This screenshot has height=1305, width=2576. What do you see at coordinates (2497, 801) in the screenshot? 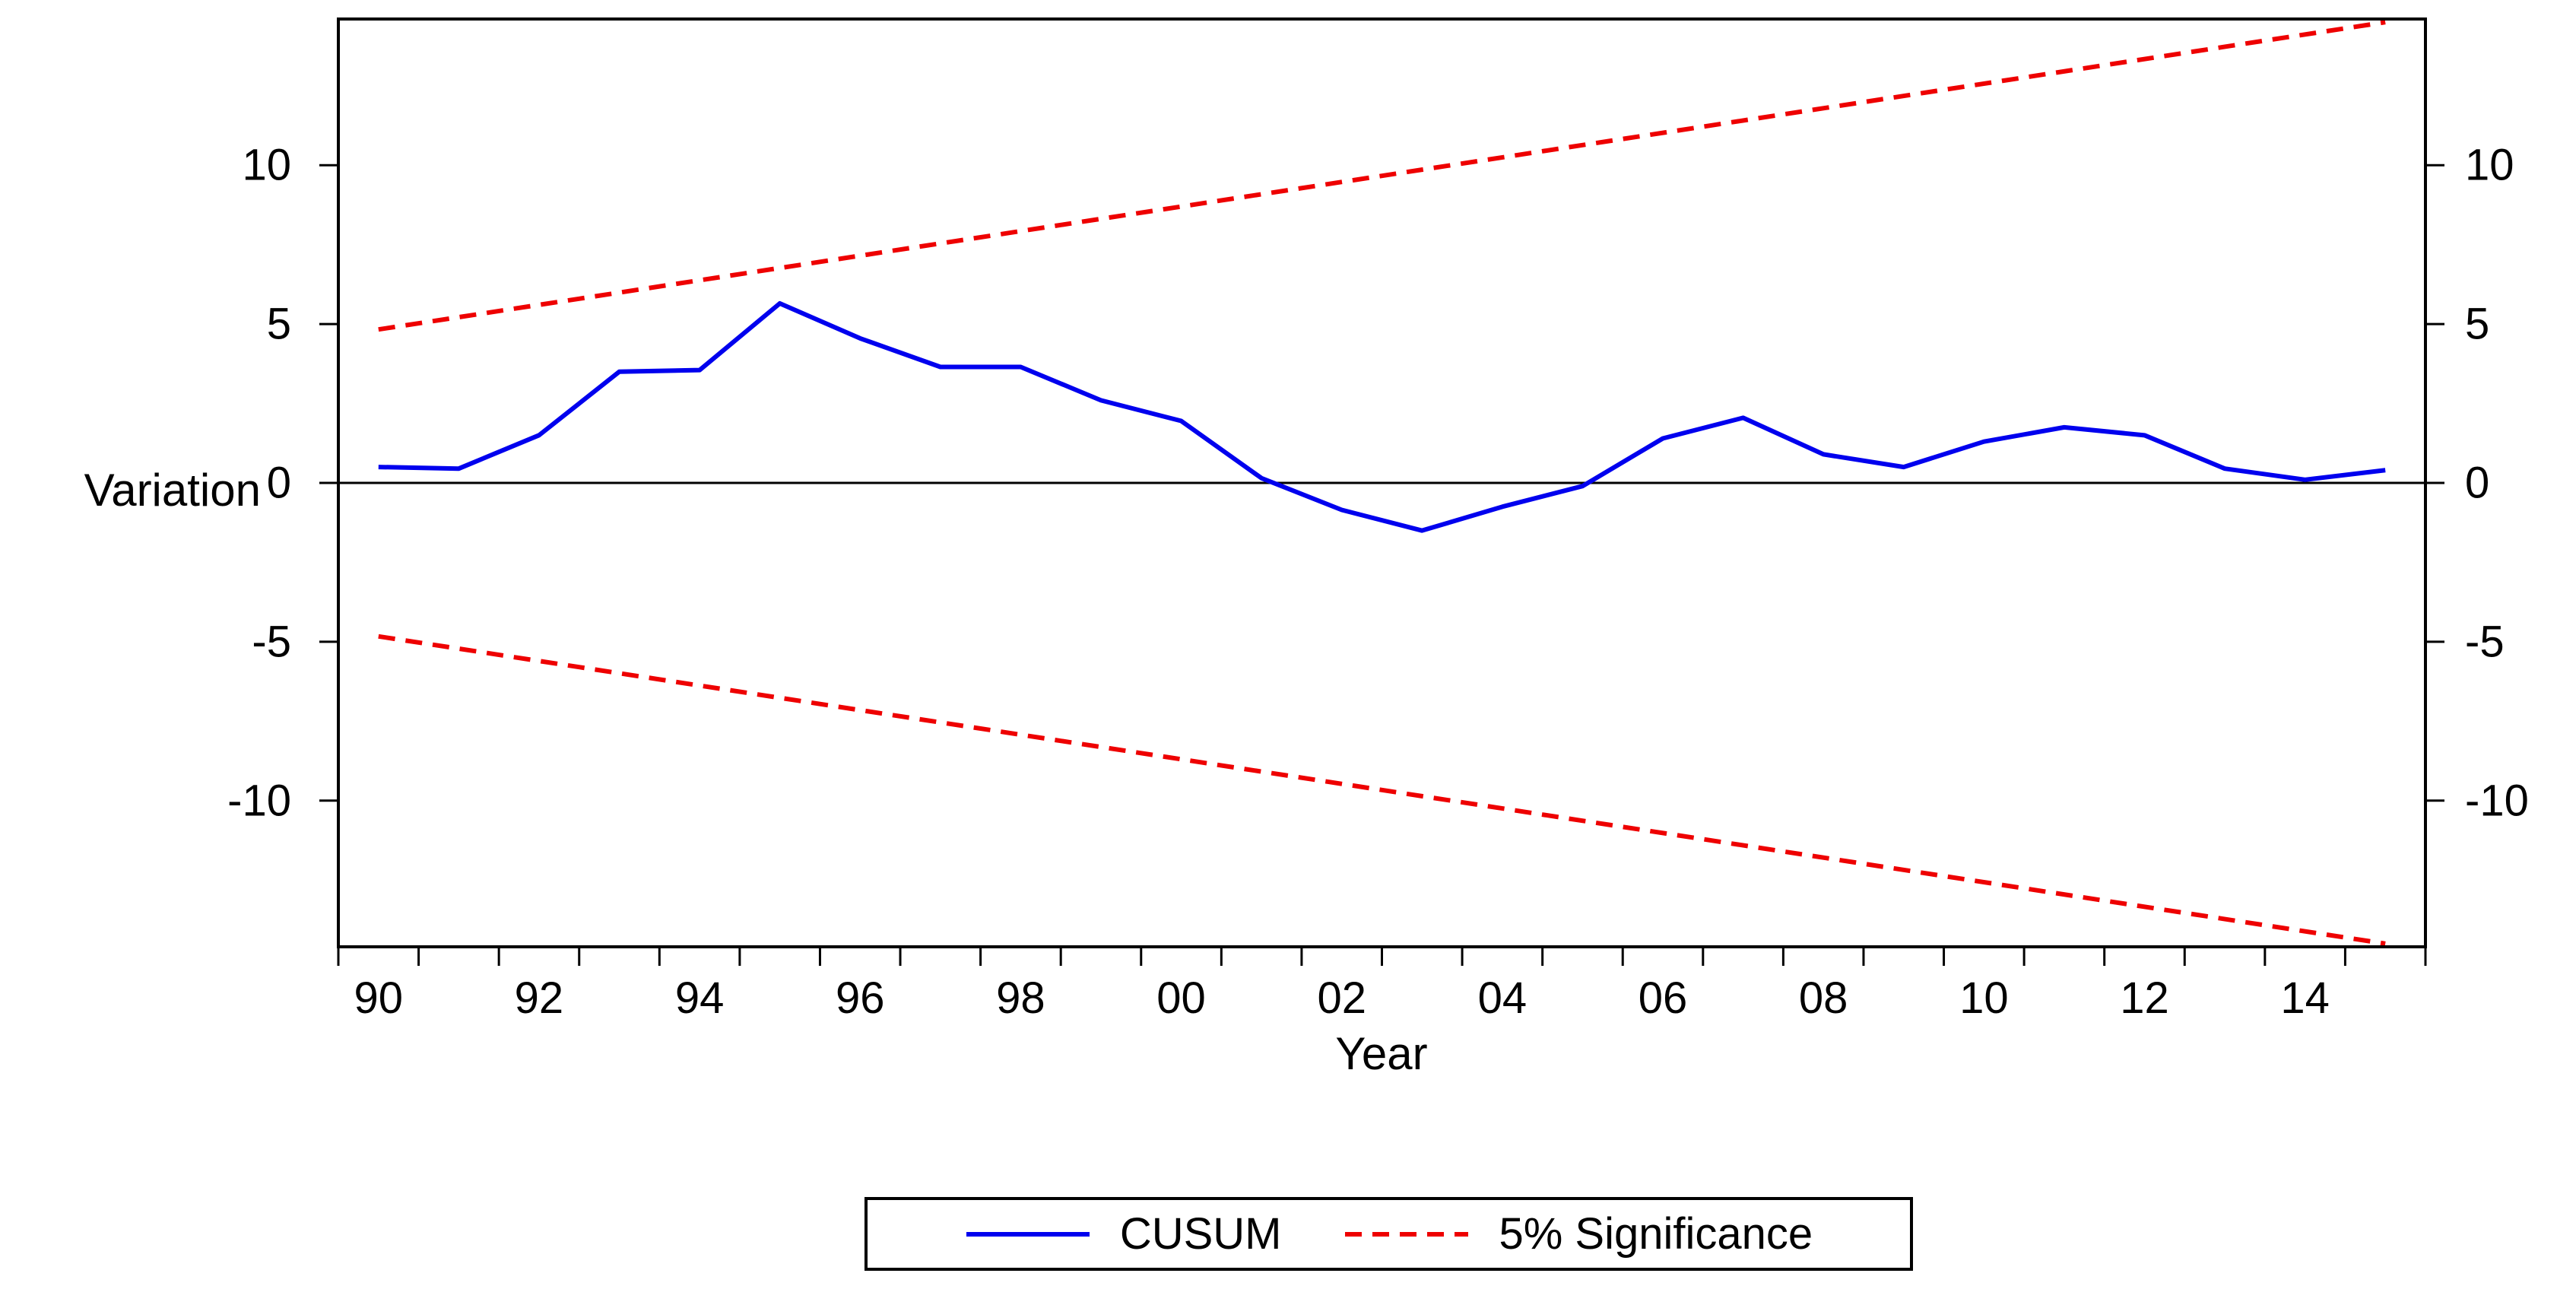
I see `y-tick-label-right: -10` at bounding box center [2497, 801].